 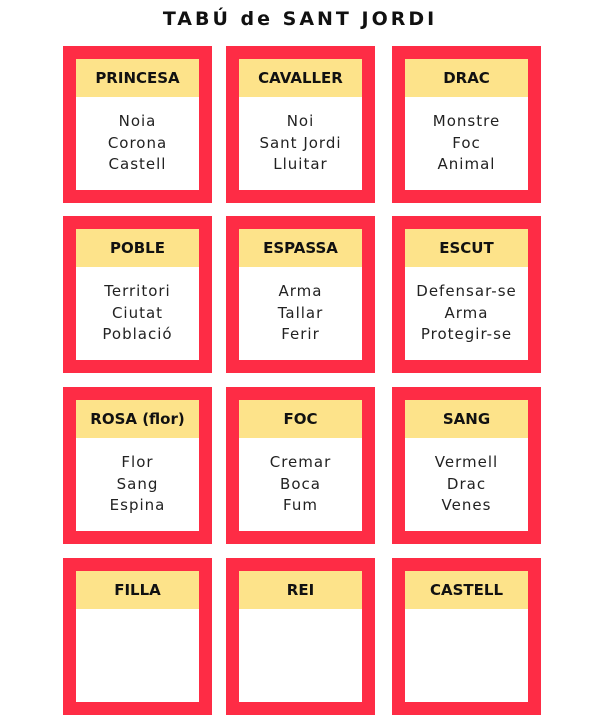 I want to click on taboo-word: Noia, so click(x=137, y=121).